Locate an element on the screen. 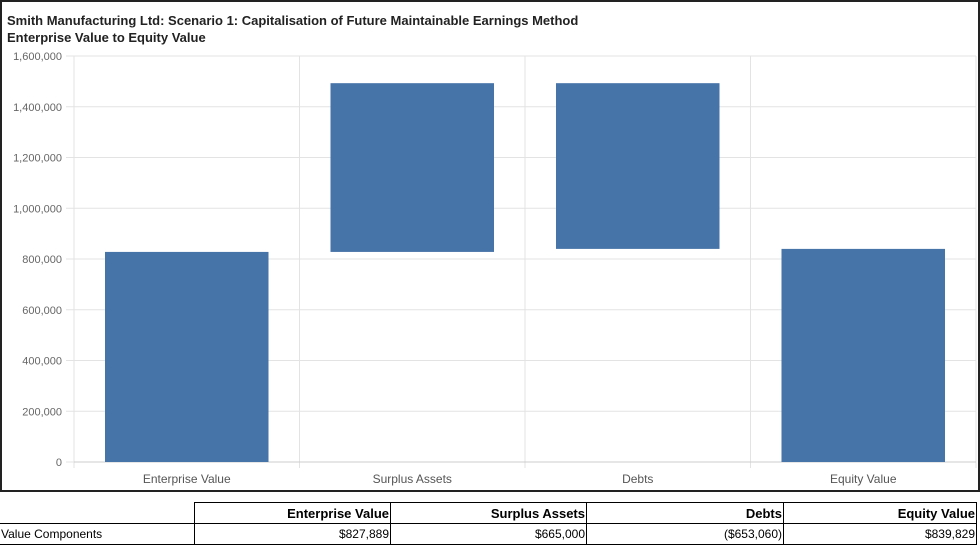  y-tick-label: 800,000 is located at coordinates (42, 260).